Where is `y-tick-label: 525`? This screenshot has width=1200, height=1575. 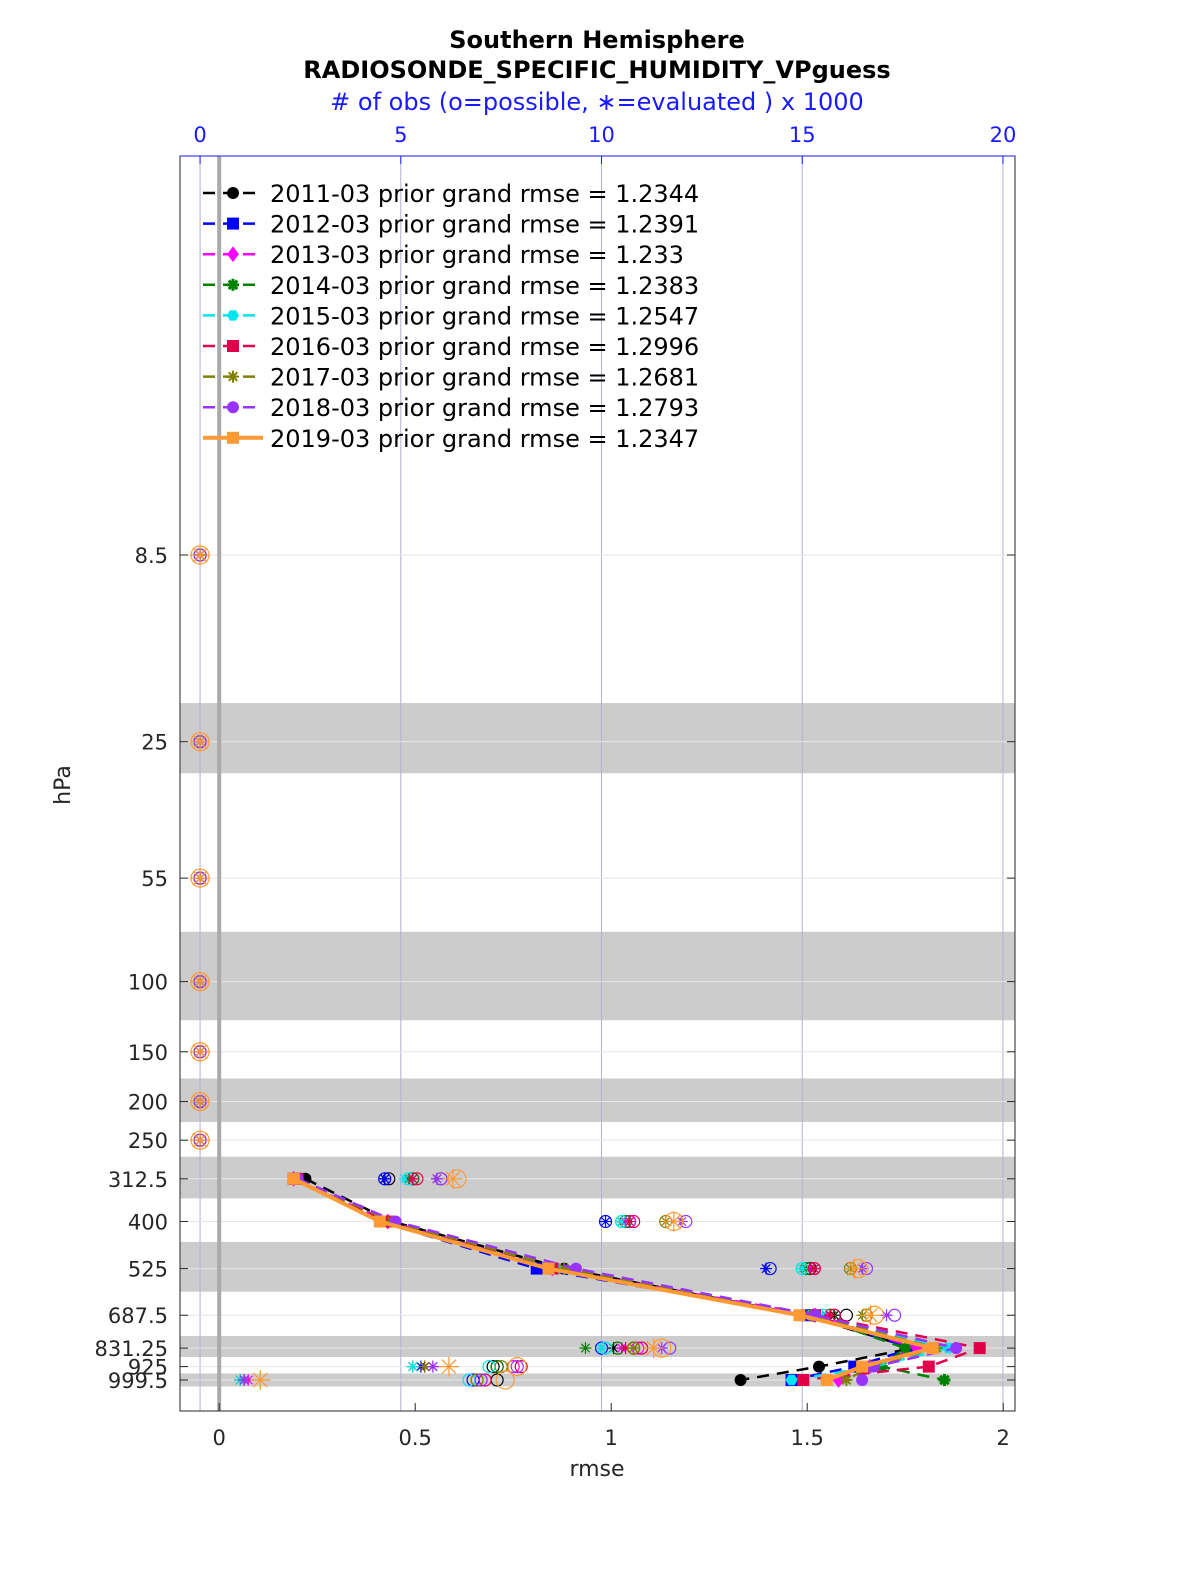 y-tick-label: 525 is located at coordinates (148, 1270).